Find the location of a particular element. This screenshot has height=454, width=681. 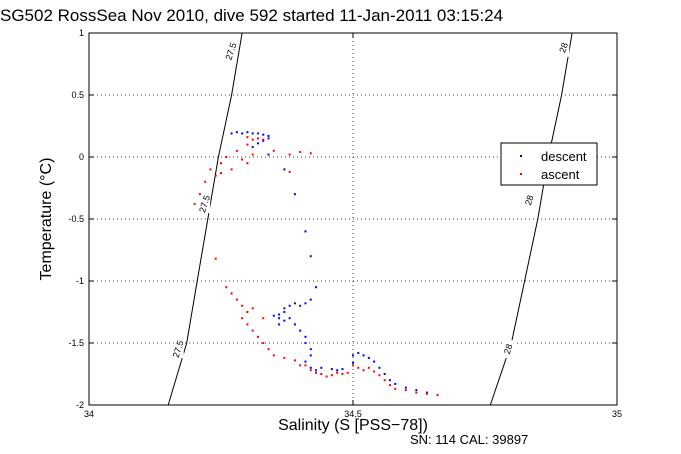

y-tick-label: -1 is located at coordinates (80, 281).